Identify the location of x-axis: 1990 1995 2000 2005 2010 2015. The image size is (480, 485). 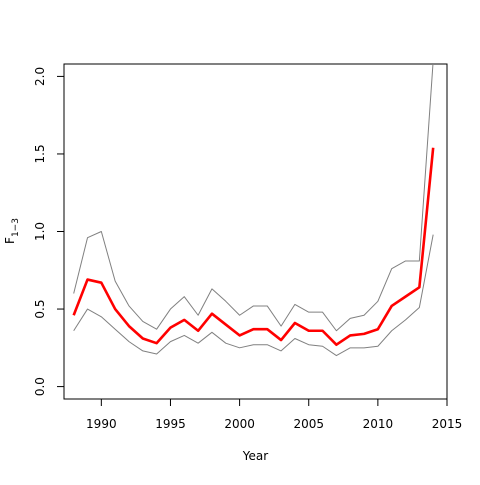
(274, 414).